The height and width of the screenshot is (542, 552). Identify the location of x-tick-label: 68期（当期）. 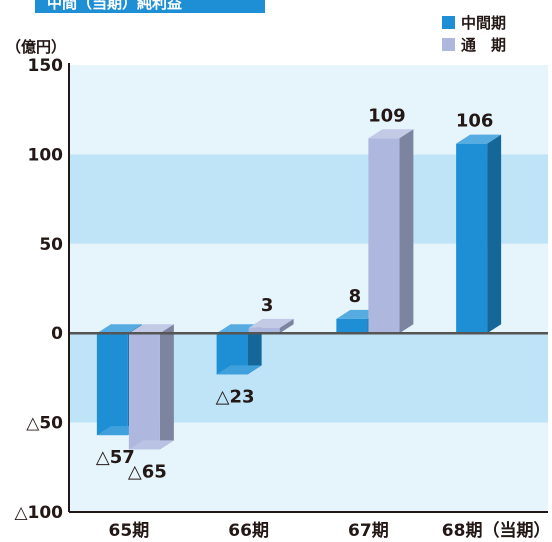
(496, 530).